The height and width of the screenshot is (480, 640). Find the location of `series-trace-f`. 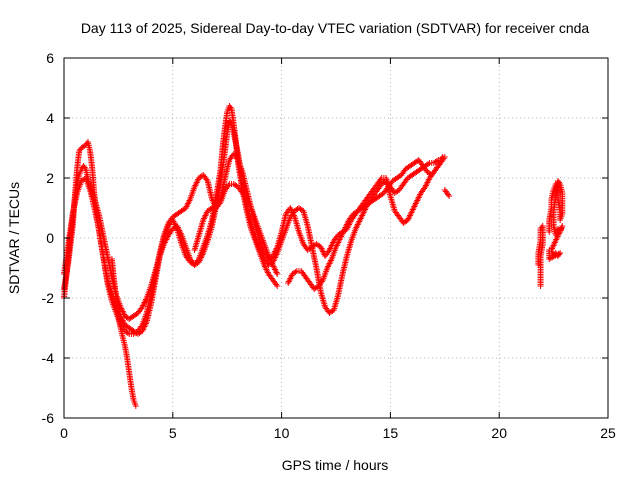

series-trace-f is located at coordinates (366, 223).